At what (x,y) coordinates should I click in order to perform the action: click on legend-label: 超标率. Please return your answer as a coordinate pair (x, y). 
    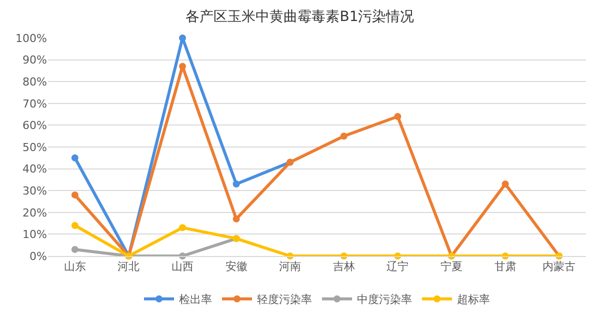
    Looking at the image, I should click on (473, 299).